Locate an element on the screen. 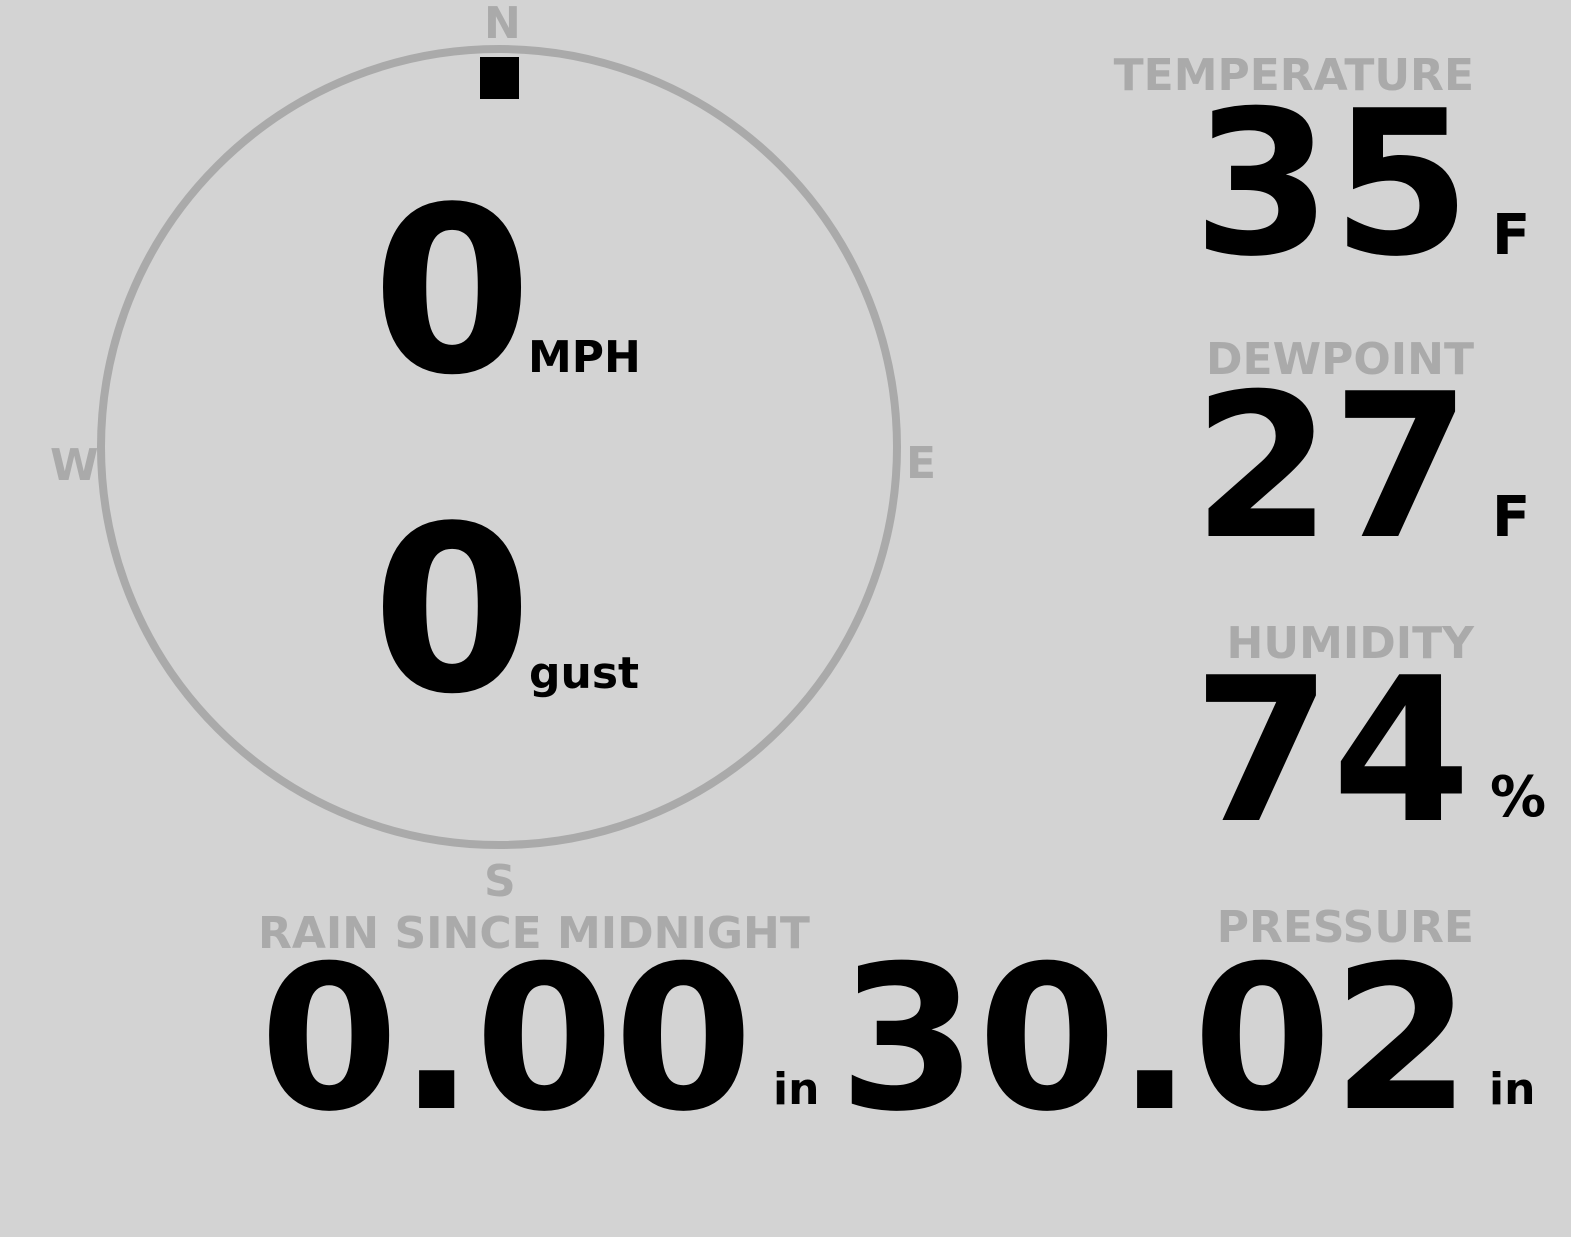  dewpoint-value: 27 is located at coordinates (1331, 467).